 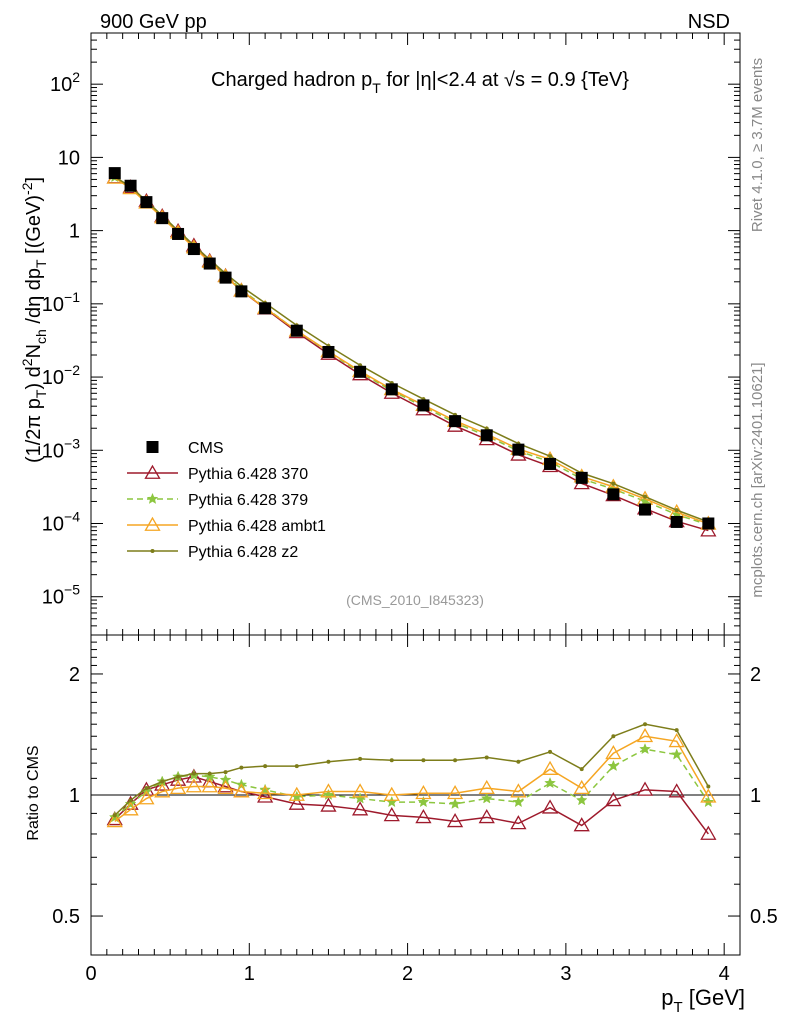 What do you see at coordinates (757, 479) in the screenshot?
I see `mcplots-label: mcplots.cern.ch [arXiv:2401.10621]` at bounding box center [757, 479].